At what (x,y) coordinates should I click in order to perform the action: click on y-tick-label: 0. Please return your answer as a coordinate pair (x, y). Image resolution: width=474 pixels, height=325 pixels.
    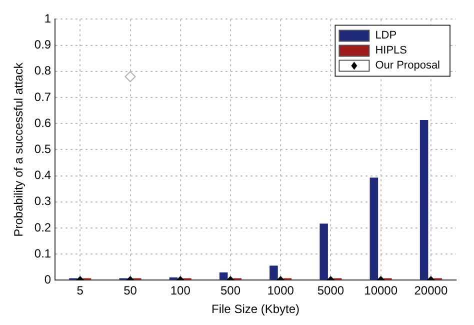
    Looking at the image, I should click on (48, 279).